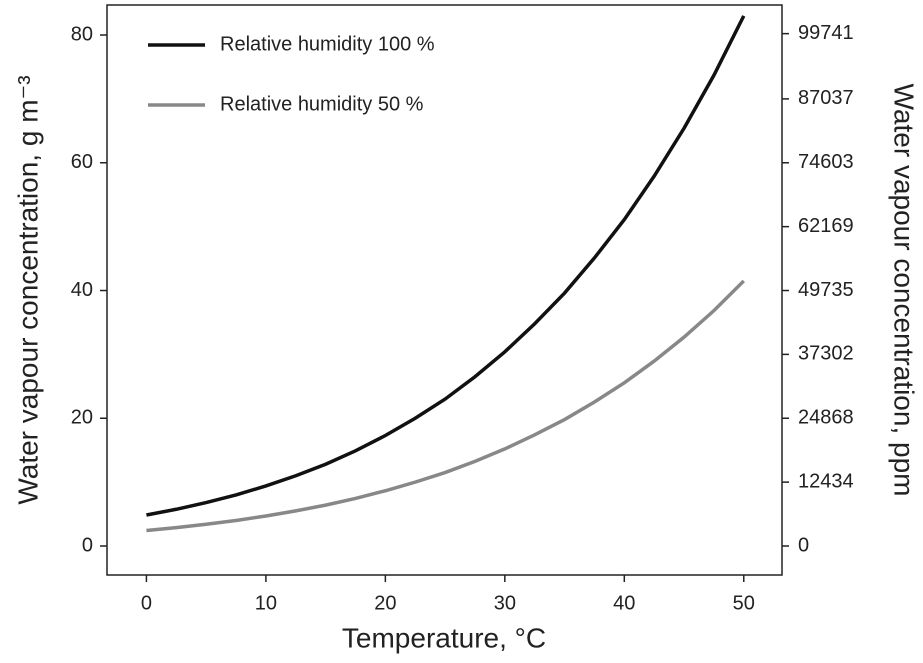 This screenshot has width=923, height=663. I want to click on legend-label: Relative humidity 50 %, so click(322, 104).